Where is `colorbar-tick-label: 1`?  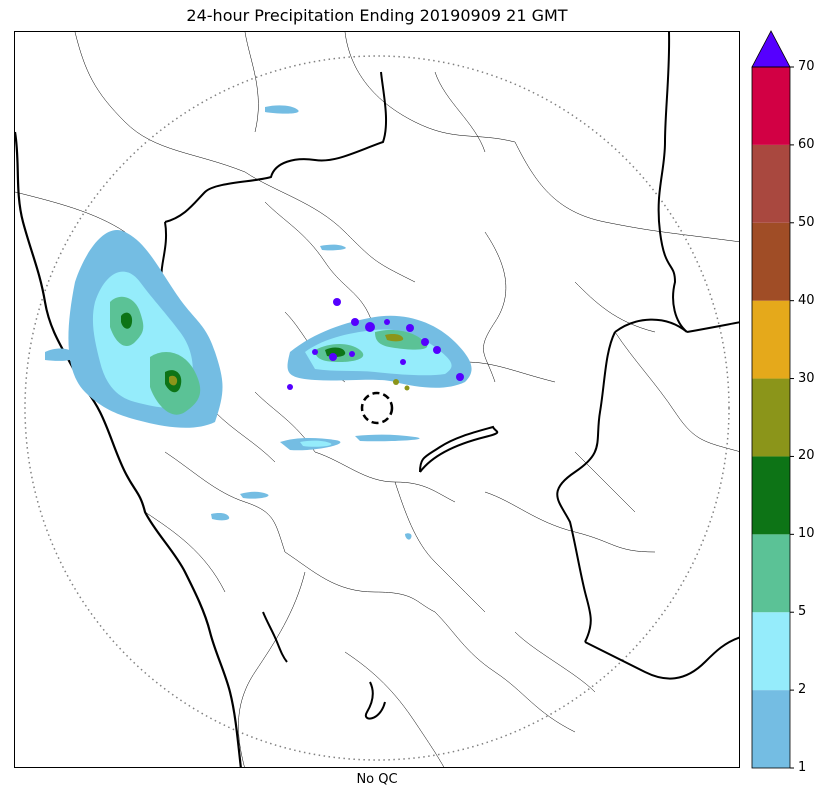
colorbar-tick-label: 1 is located at coordinates (802, 767).